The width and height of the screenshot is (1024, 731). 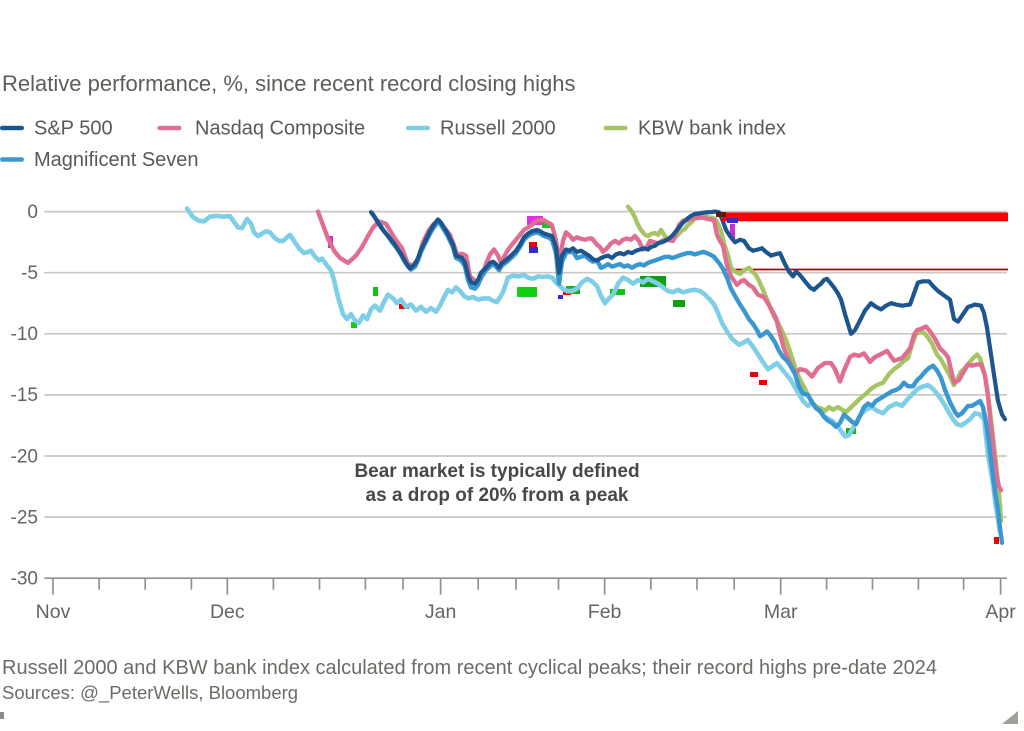 I want to click on svg-text: S&P 500, so click(x=73, y=129).